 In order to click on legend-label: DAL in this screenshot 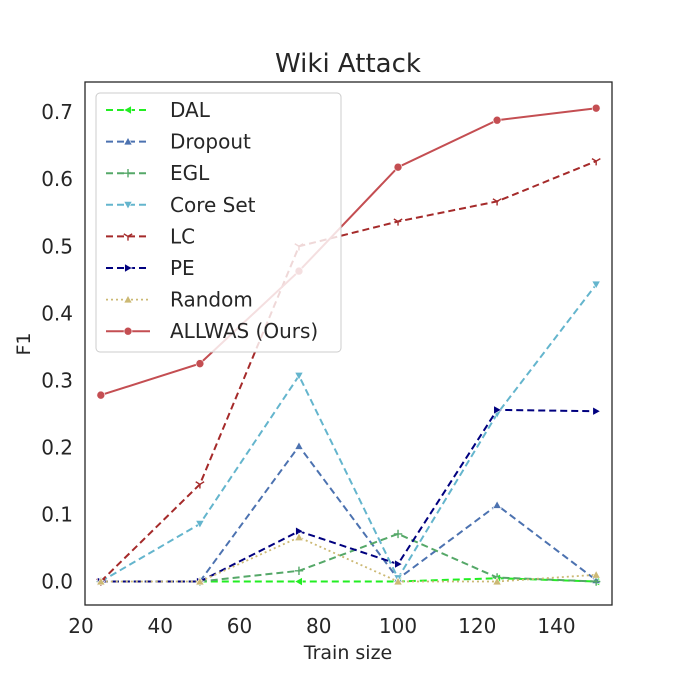, I will do `click(190, 110)`.